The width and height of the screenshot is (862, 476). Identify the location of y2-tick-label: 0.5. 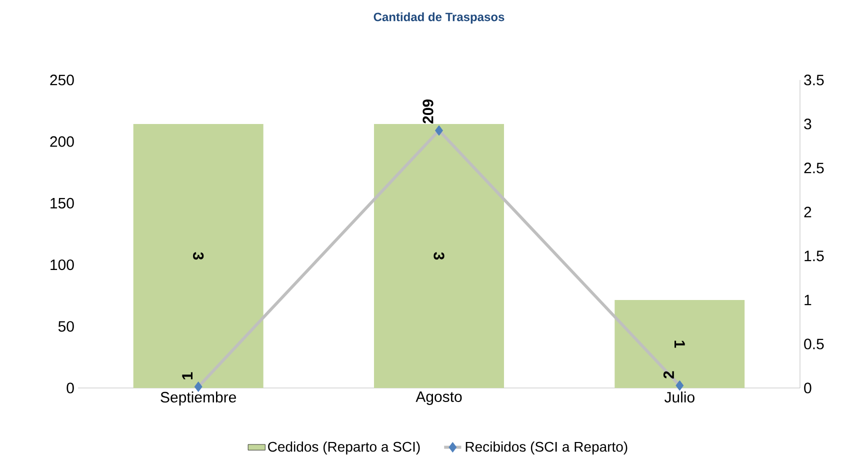
(814, 344).